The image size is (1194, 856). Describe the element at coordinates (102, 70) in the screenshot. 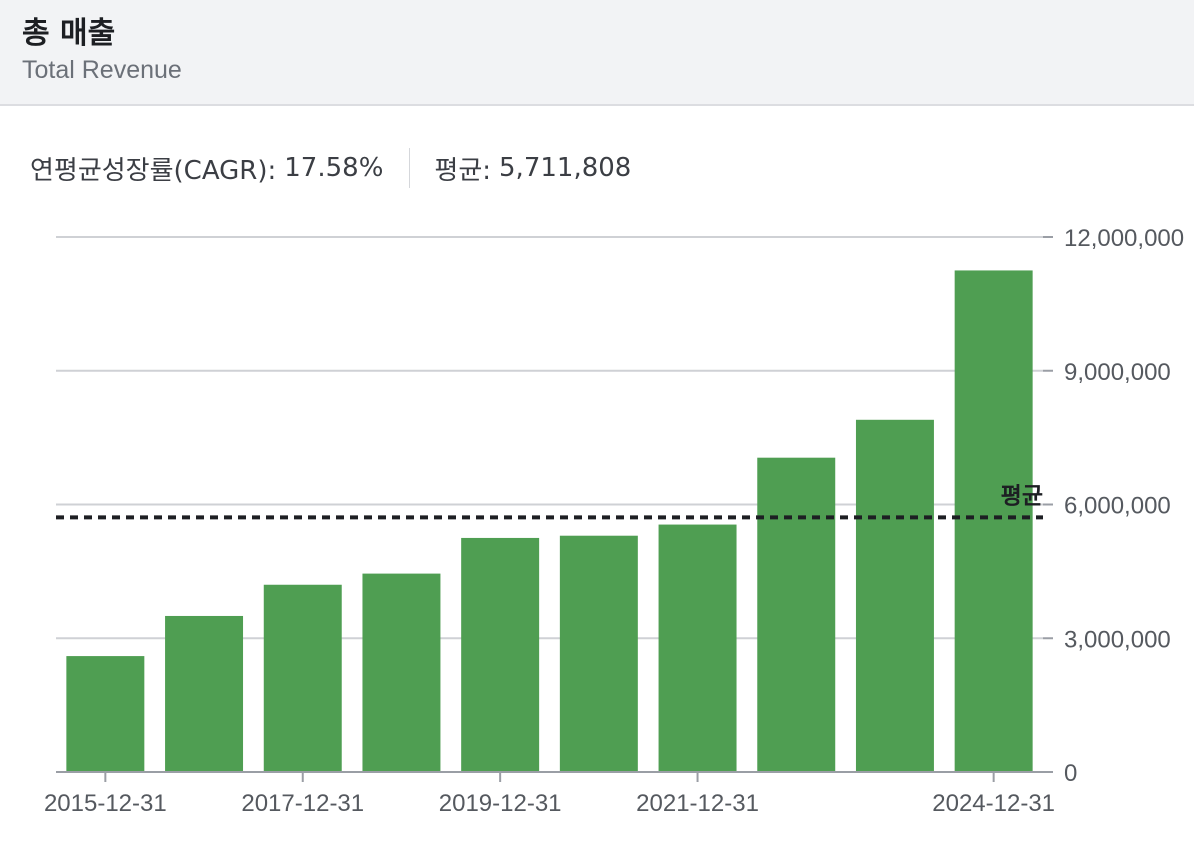

I see `chart-subtitle: Total Revenue` at that location.